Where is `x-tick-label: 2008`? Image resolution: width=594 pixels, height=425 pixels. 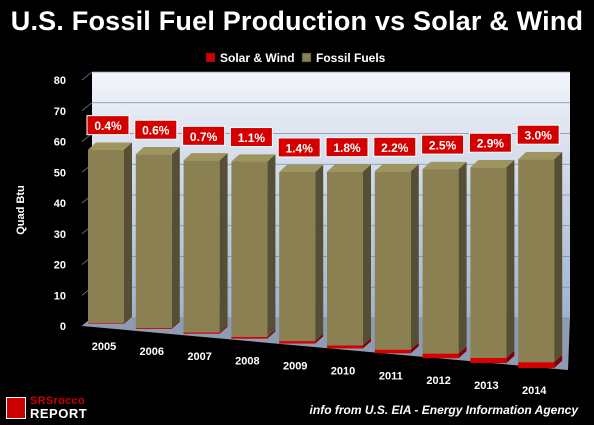
x-tick-label: 2008 is located at coordinates (247, 362).